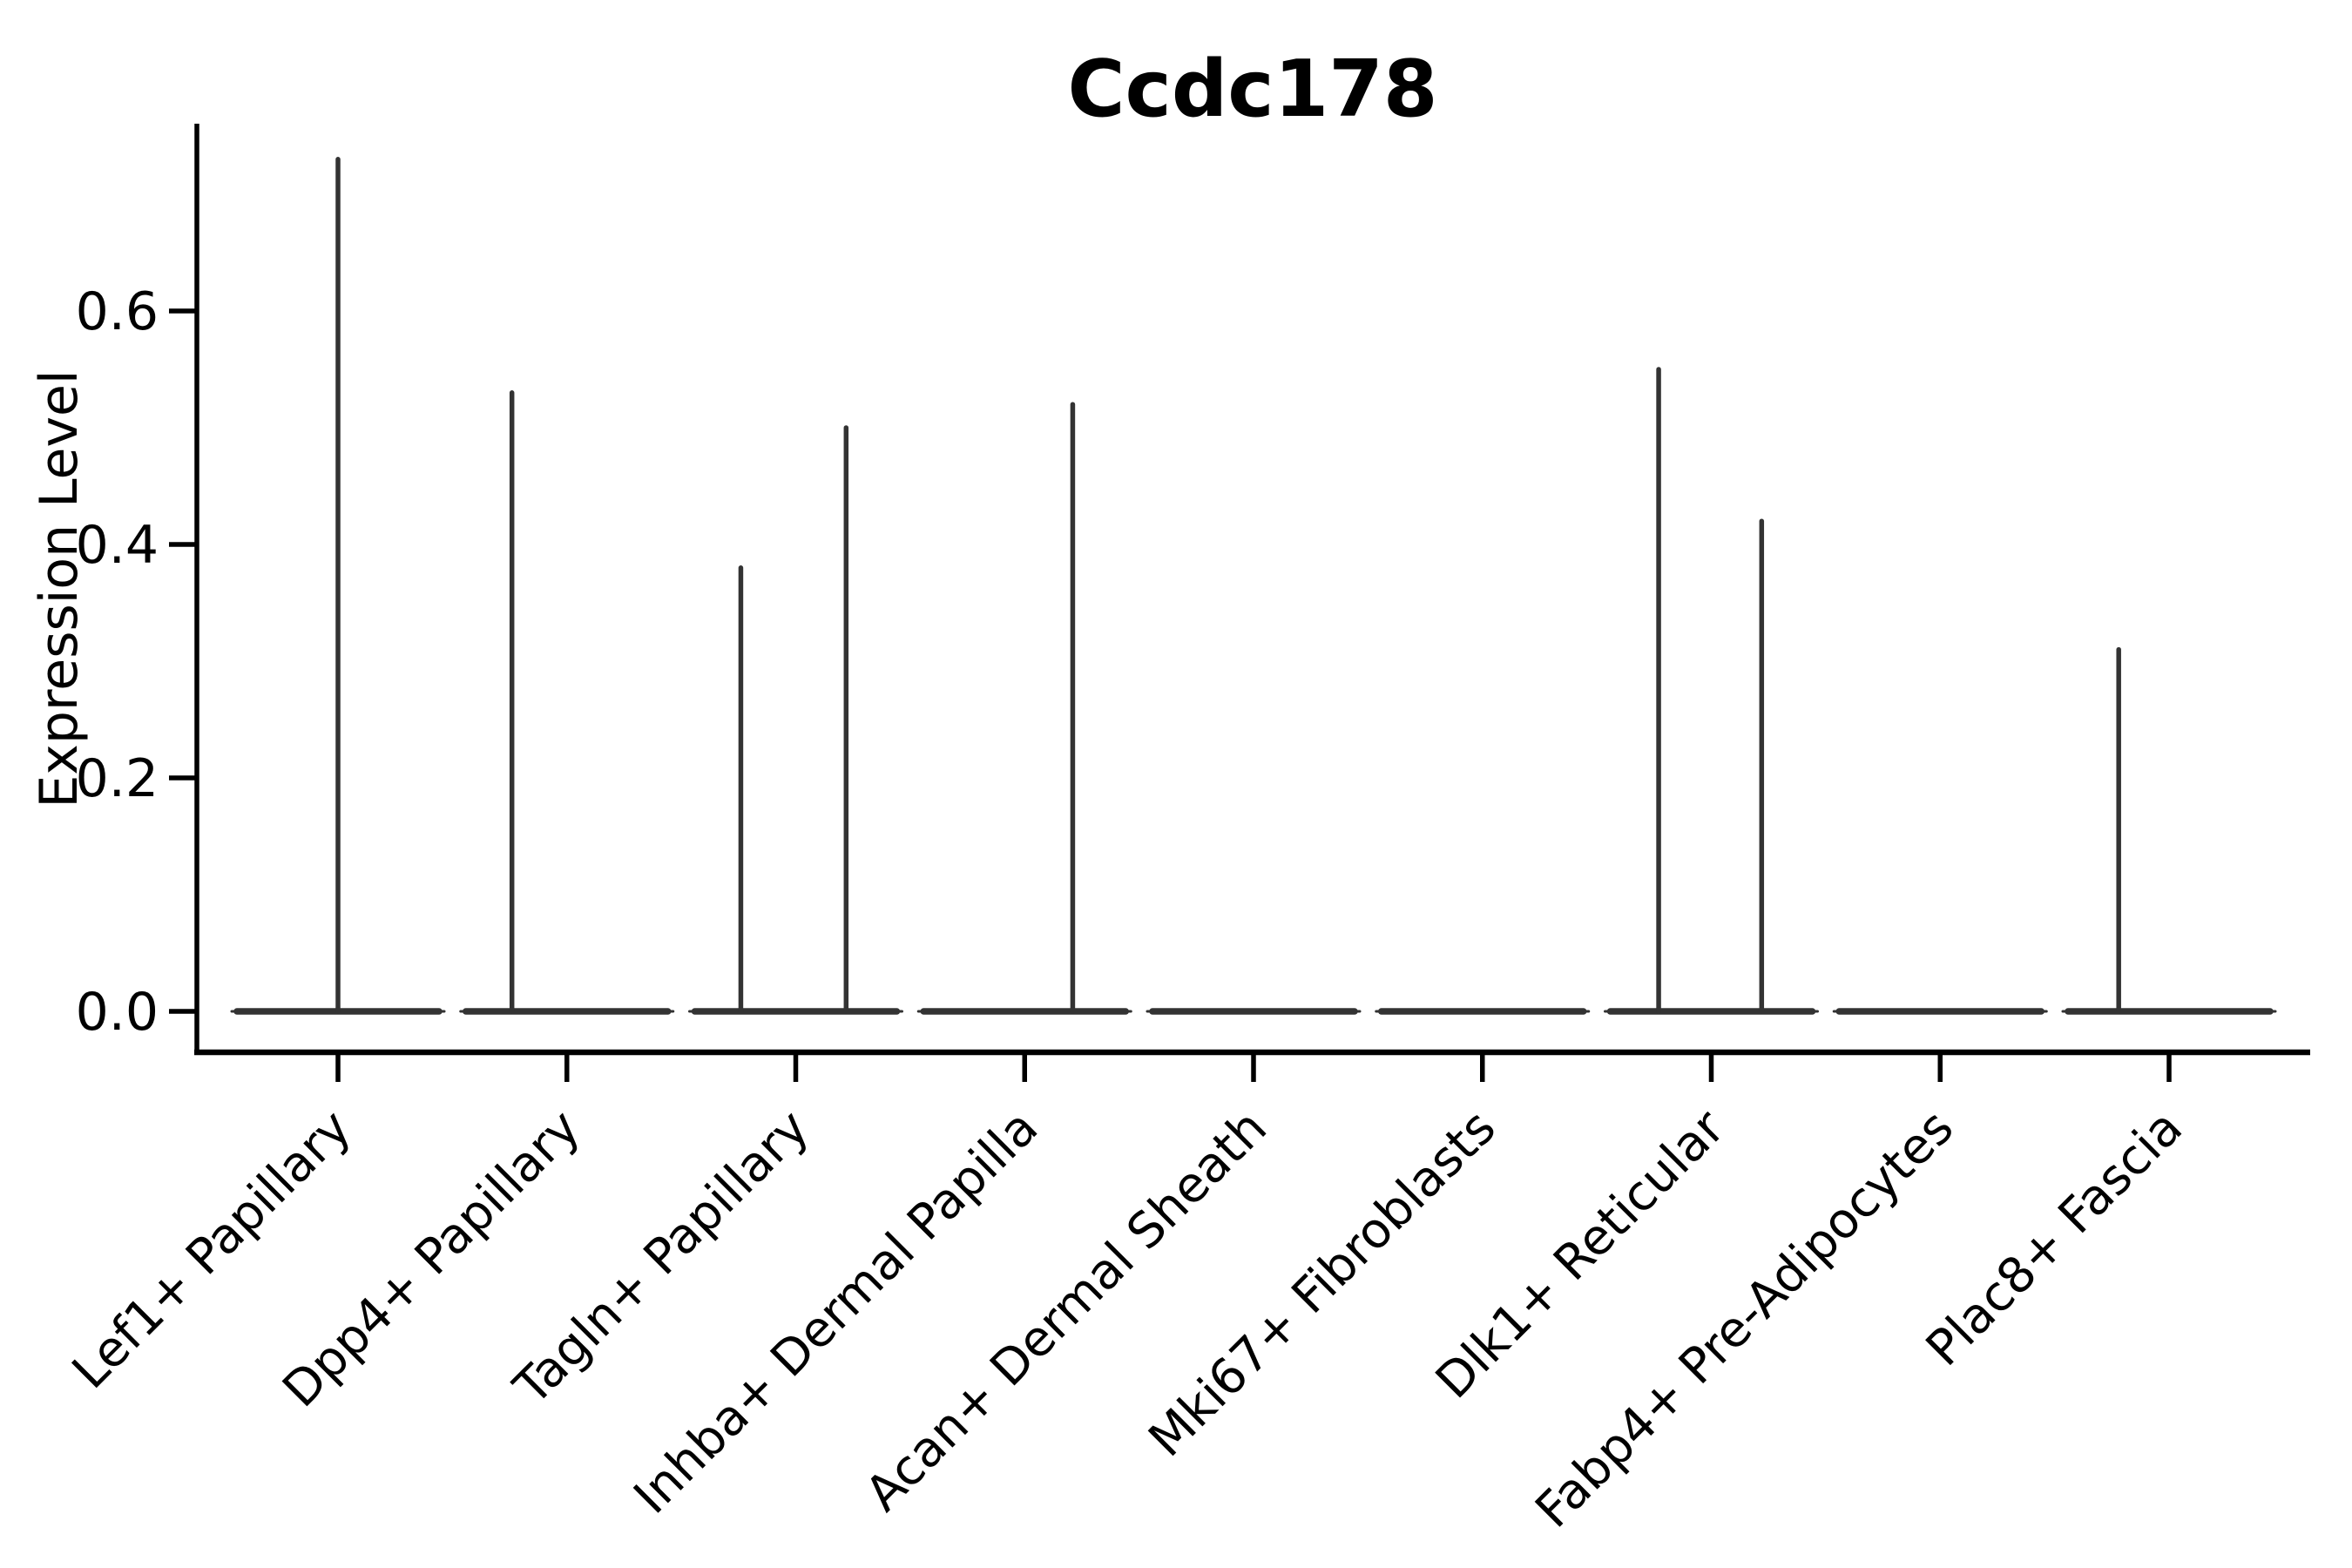 This screenshot has width=2352, height=1568. Describe the element at coordinates (118, 311) in the screenshot. I see `y-tick-label: 0.6` at that location.